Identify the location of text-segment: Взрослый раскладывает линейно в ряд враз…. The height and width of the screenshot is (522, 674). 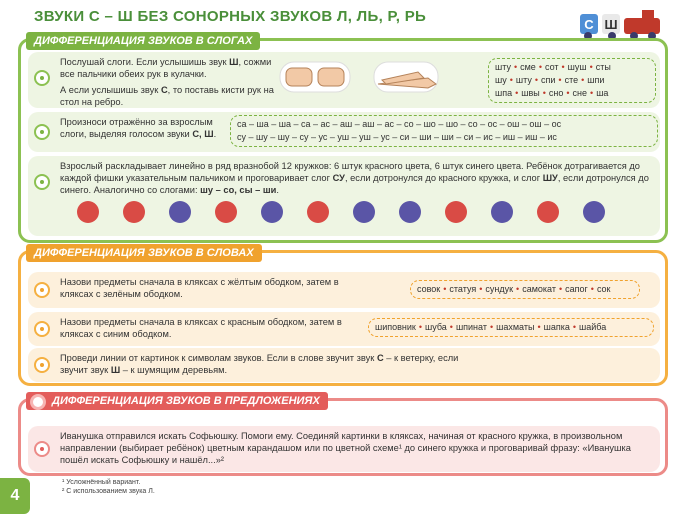
(350, 172).